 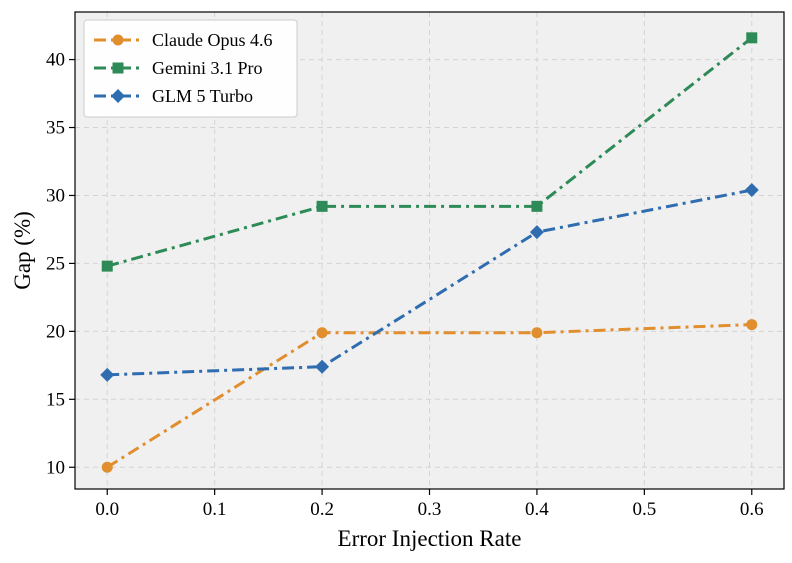 I want to click on x-tick-label: 0.6, so click(x=752, y=509).